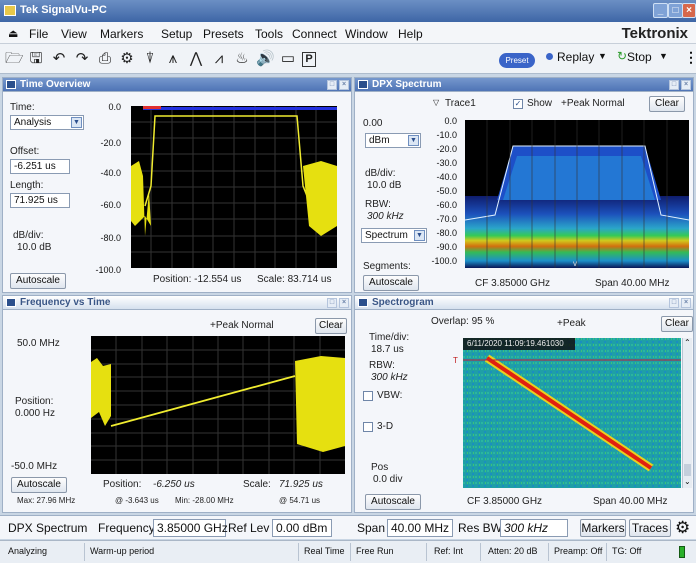  Describe the element at coordinates (632, 283) in the screenshot. I see `dpx-span: Span 40.00 MHz` at that location.